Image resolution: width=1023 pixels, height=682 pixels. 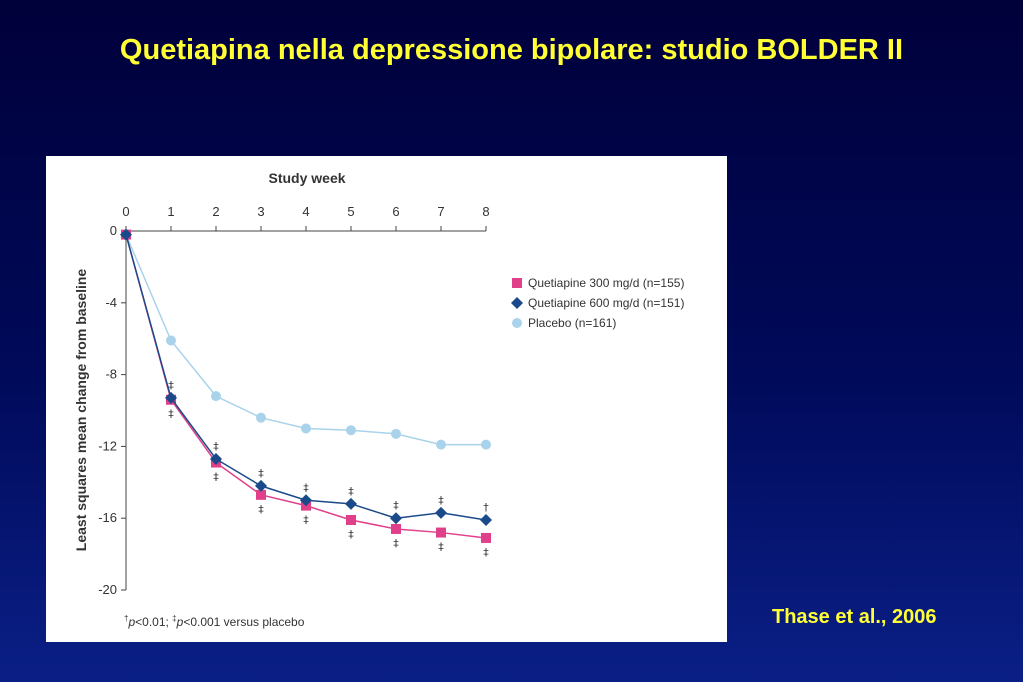 What do you see at coordinates (180, 622) in the screenshot?
I see `footnote-p-2: p` at bounding box center [180, 622].